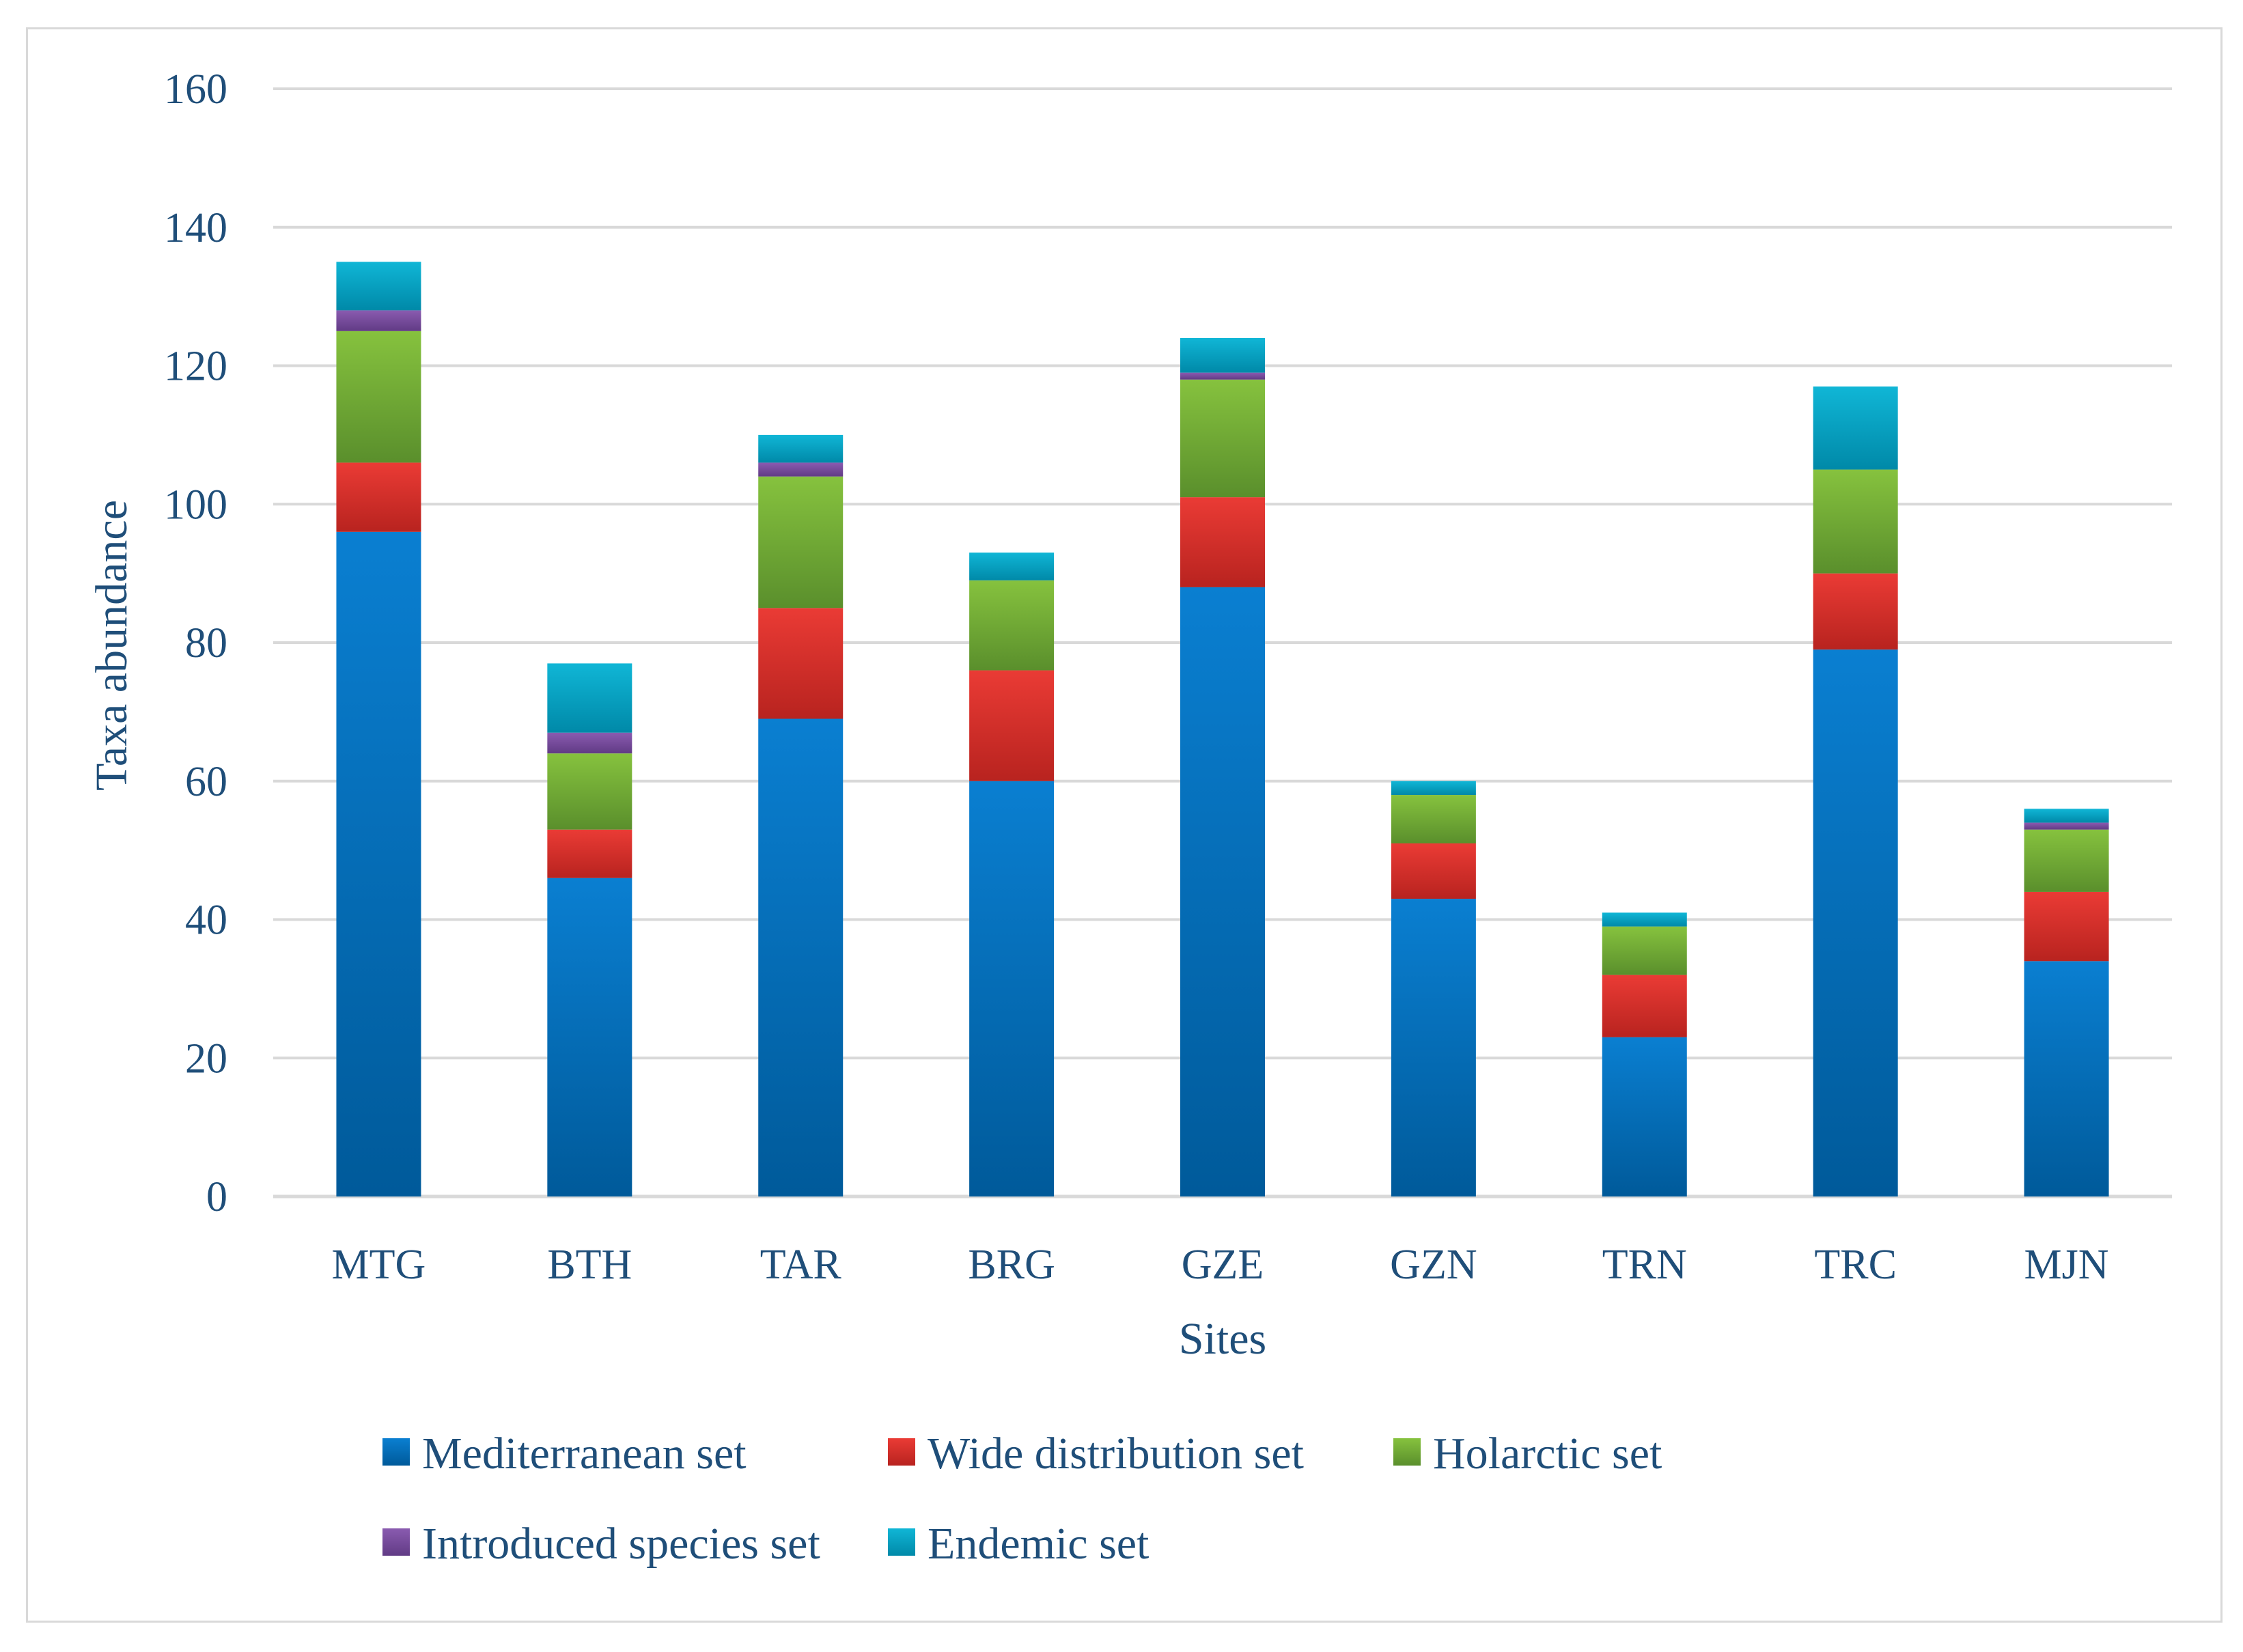  Describe the element at coordinates (217, 1197) in the screenshot. I see `y-tick-label-0: 0` at that location.